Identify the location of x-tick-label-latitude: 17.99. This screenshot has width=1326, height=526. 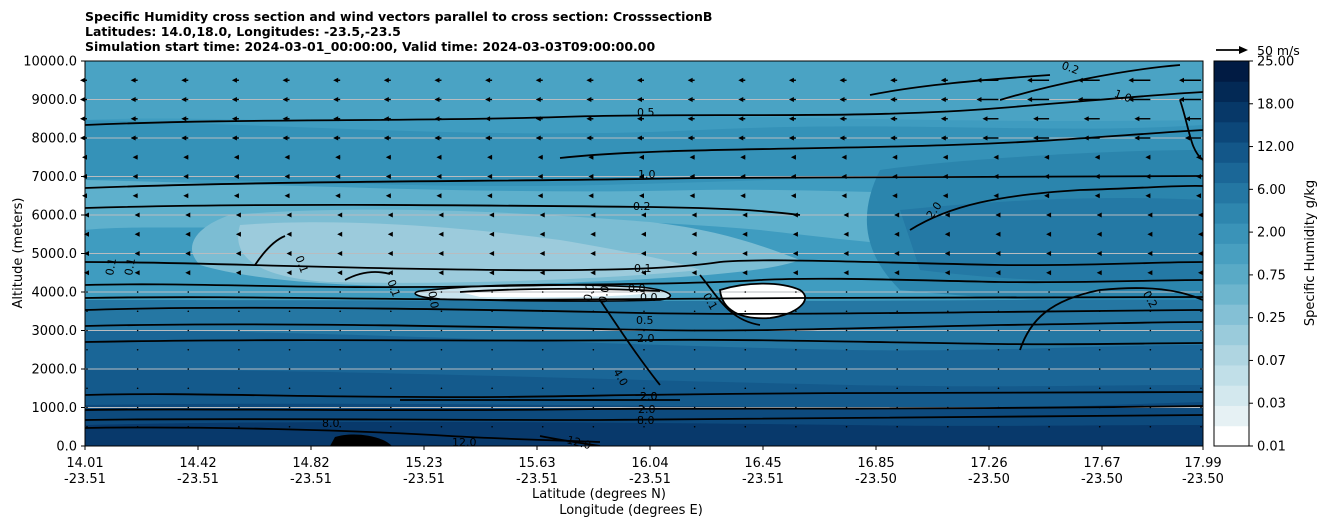
(1202, 463).